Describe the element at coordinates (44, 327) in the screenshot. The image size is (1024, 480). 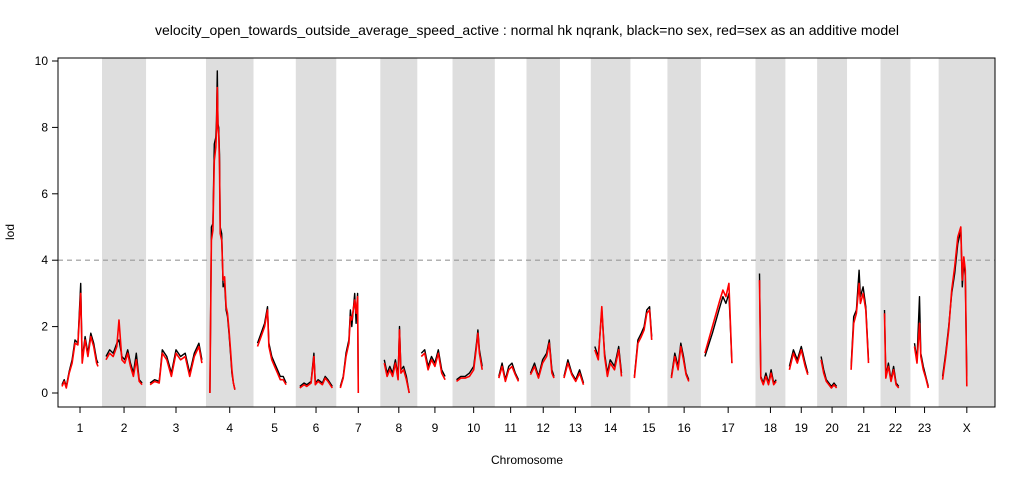
I see `y-tick-label: 2` at that location.